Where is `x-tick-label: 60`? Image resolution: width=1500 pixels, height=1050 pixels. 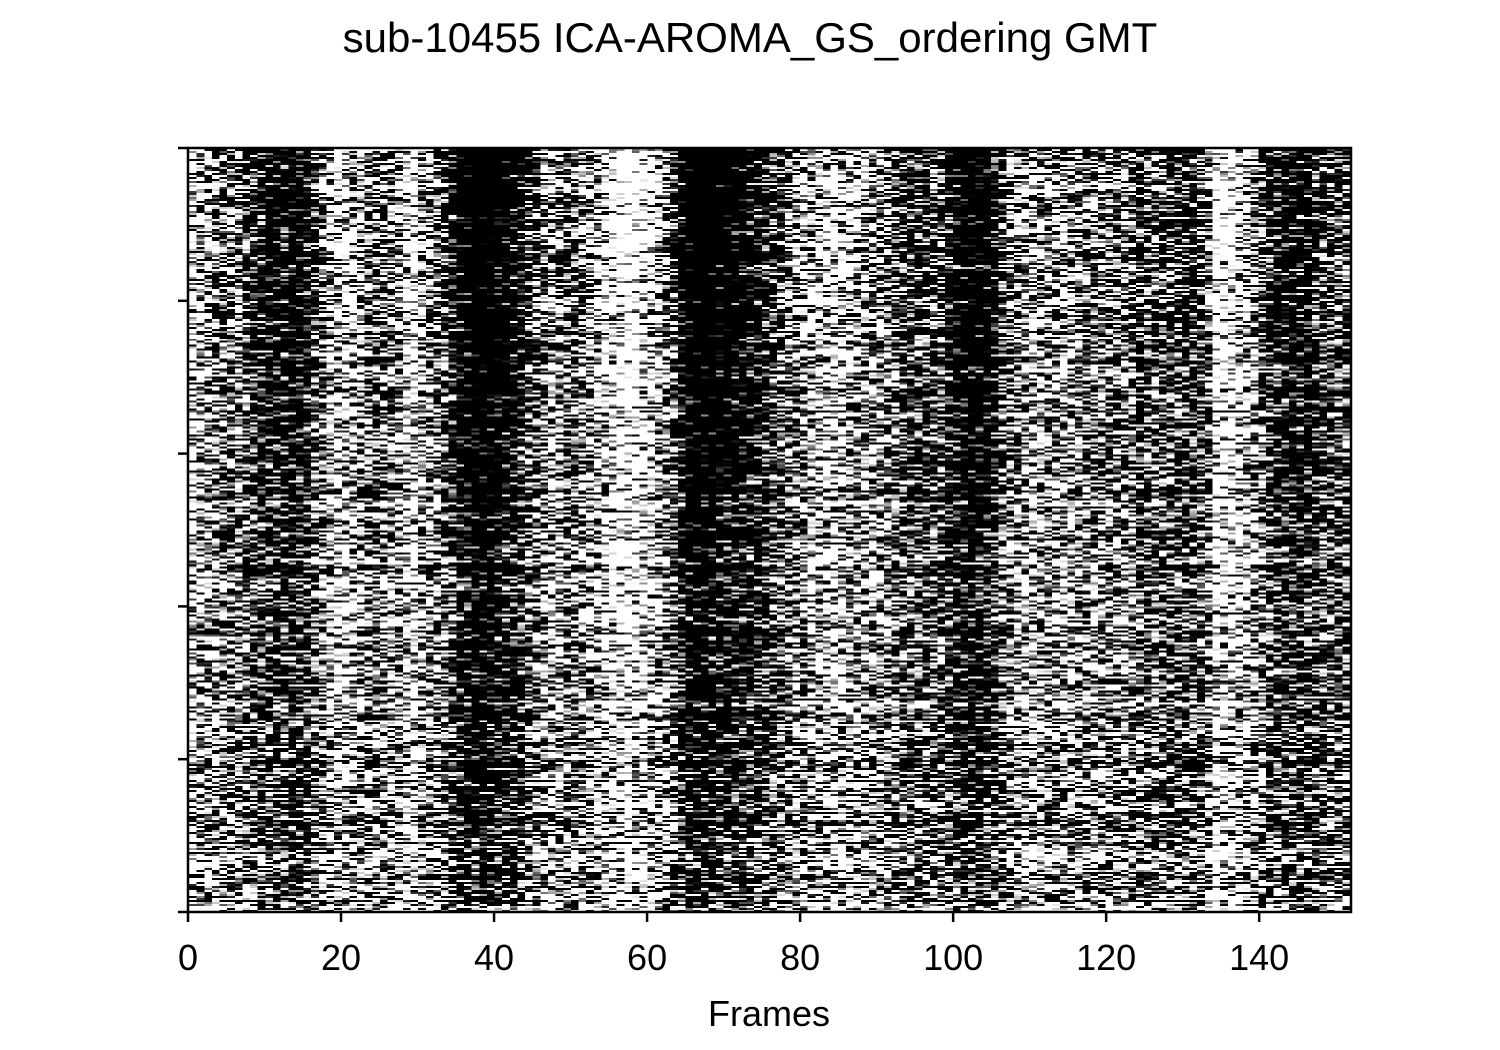
x-tick-label: 60 is located at coordinates (647, 957).